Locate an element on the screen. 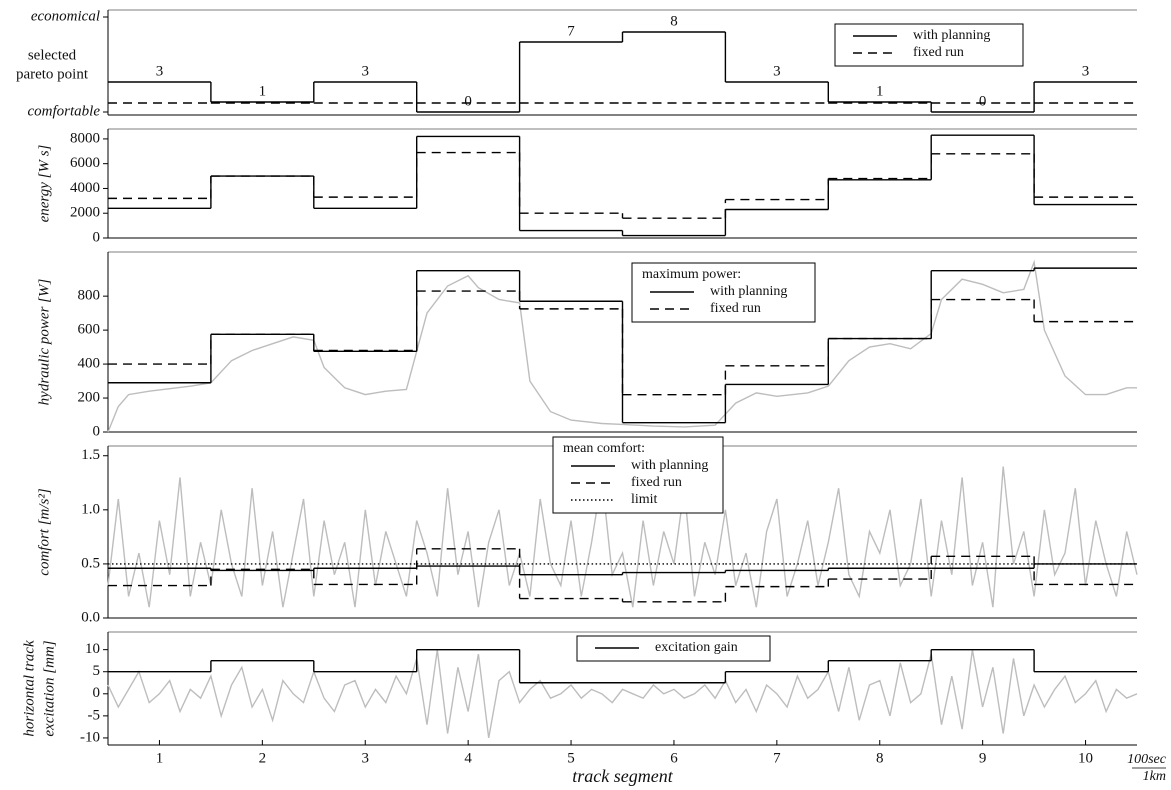  legend-label: excitation gain is located at coordinates (696, 647).